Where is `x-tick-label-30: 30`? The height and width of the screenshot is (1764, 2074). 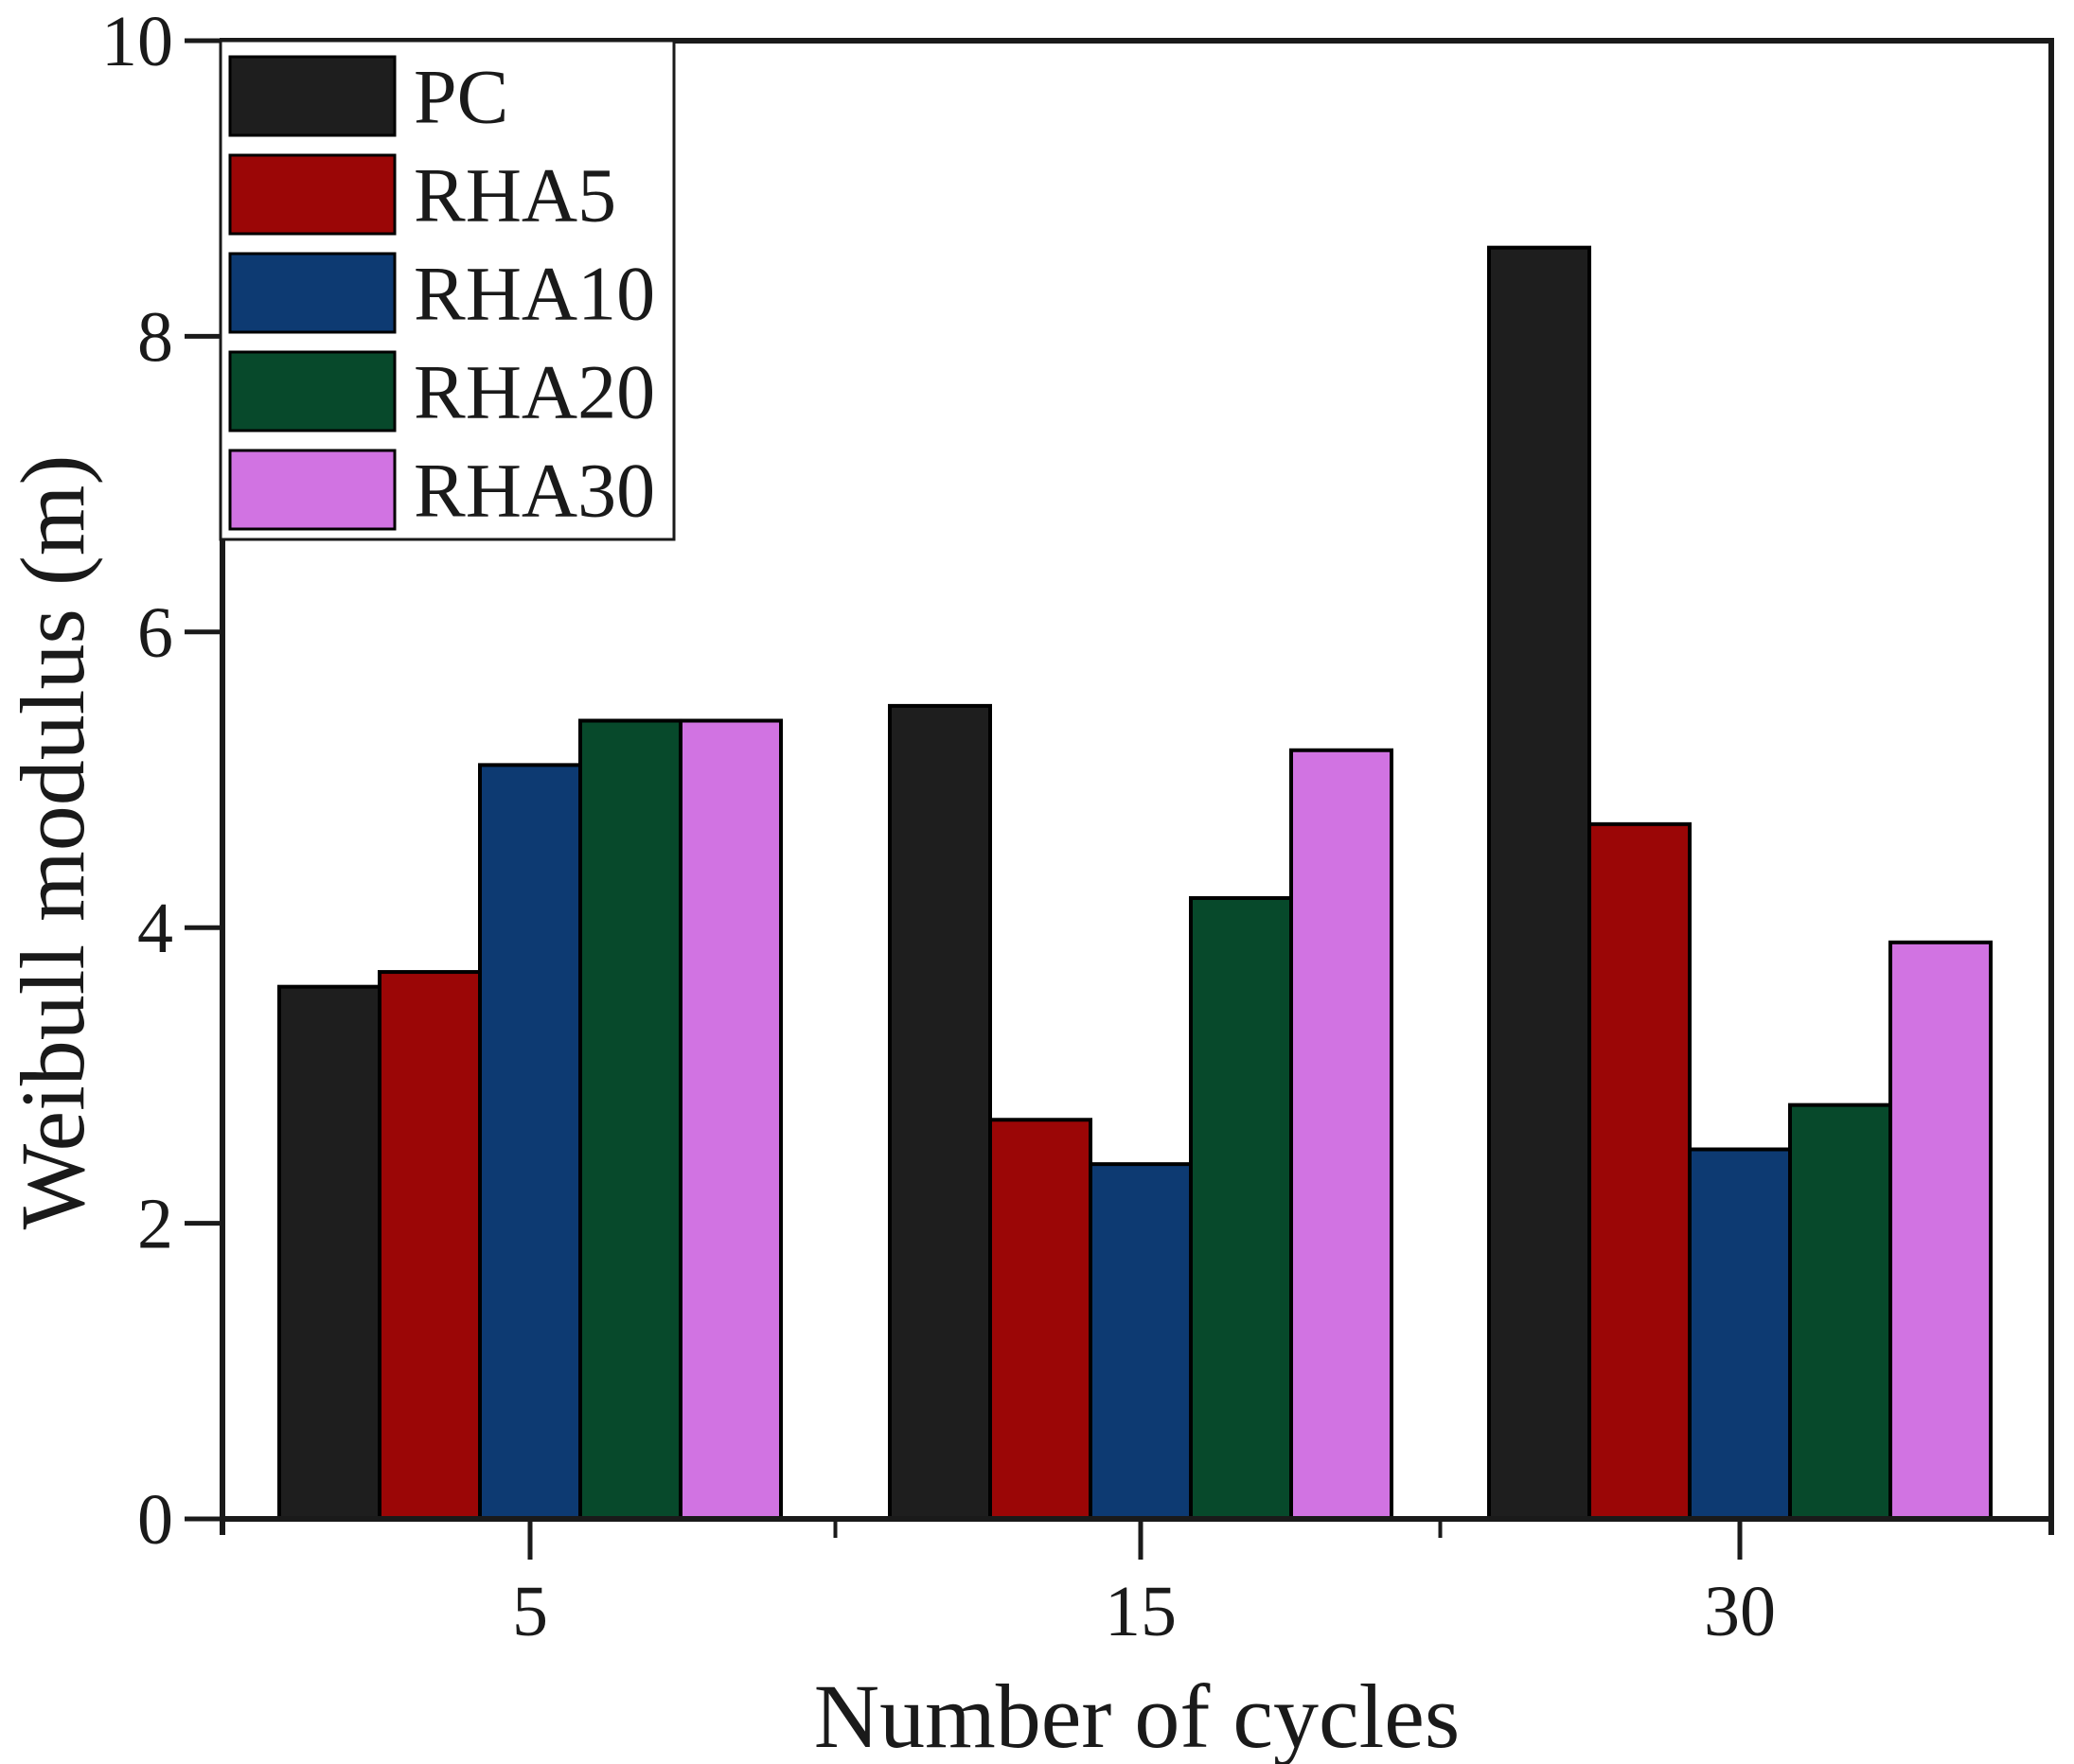
x-tick-label-30: 30 is located at coordinates (1740, 1611).